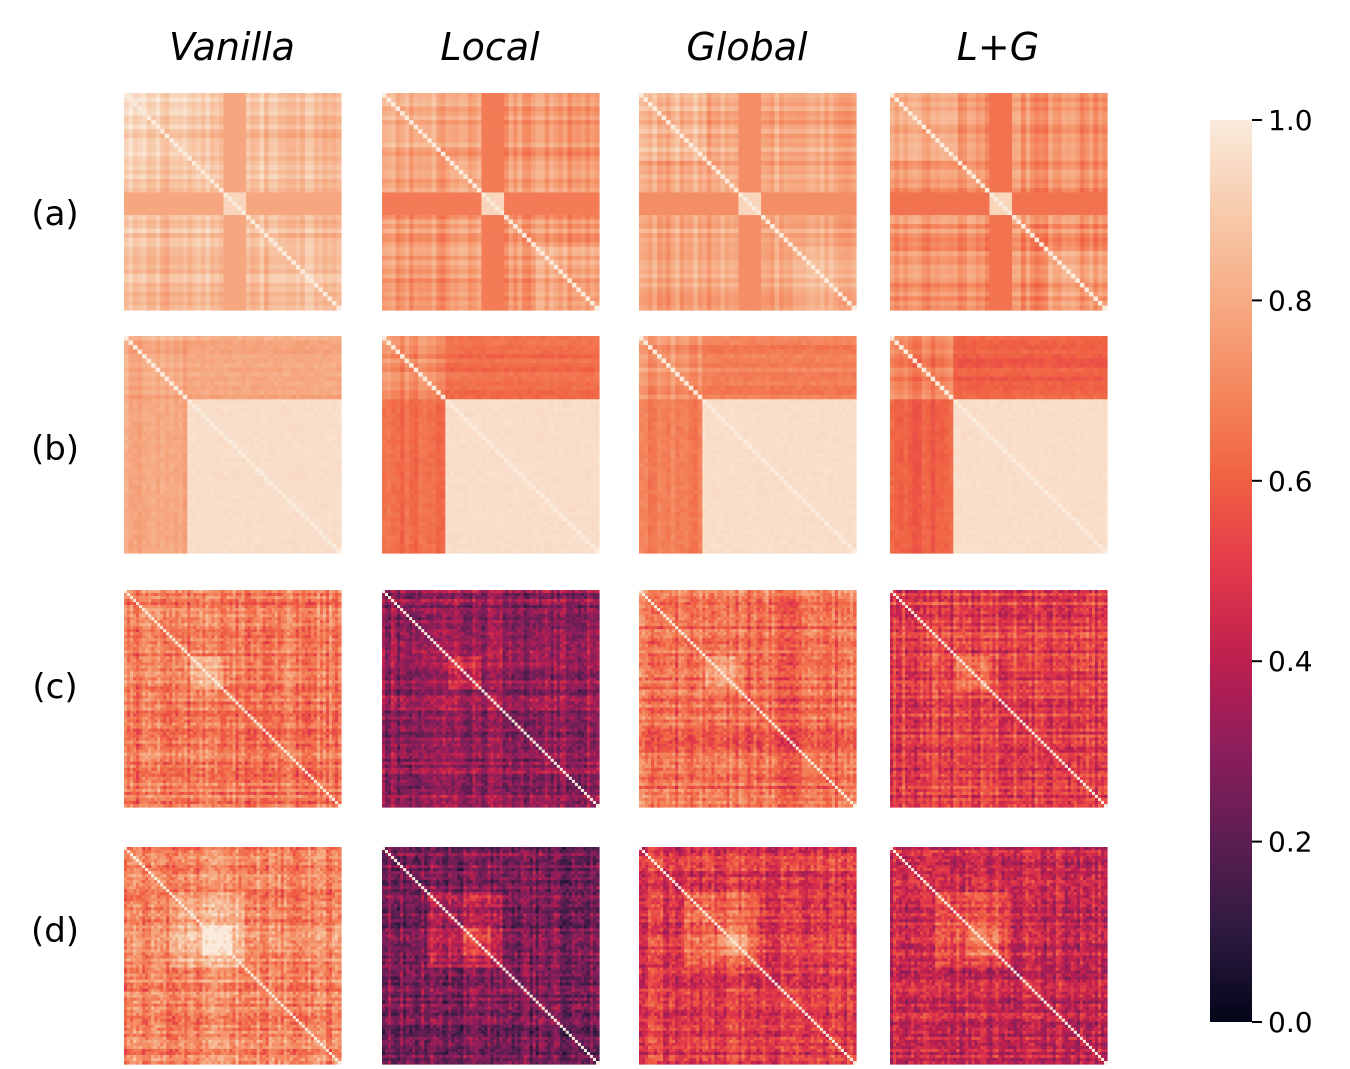 The width and height of the screenshot is (1350, 1069). Describe the element at coordinates (490, 47) in the screenshot. I see `column-title-local: Local` at that location.